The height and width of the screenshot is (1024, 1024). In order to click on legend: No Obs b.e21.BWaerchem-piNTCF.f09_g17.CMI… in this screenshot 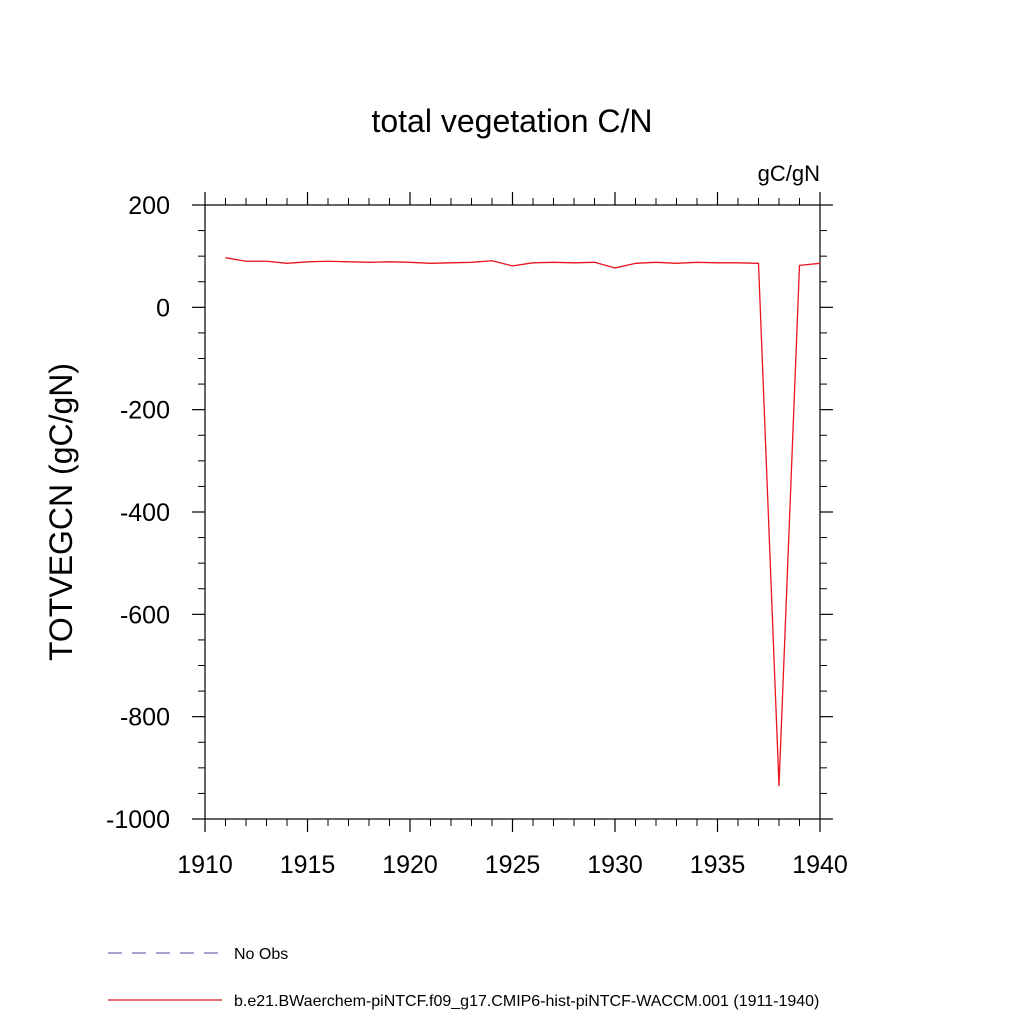, I will do `click(463, 978)`.